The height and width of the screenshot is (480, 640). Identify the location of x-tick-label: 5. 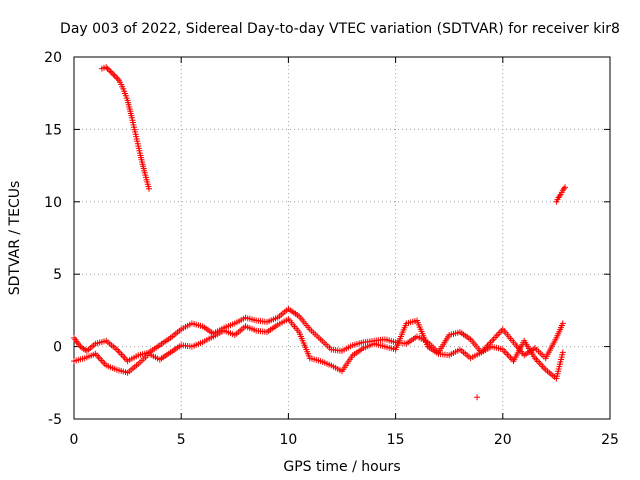
(181, 440).